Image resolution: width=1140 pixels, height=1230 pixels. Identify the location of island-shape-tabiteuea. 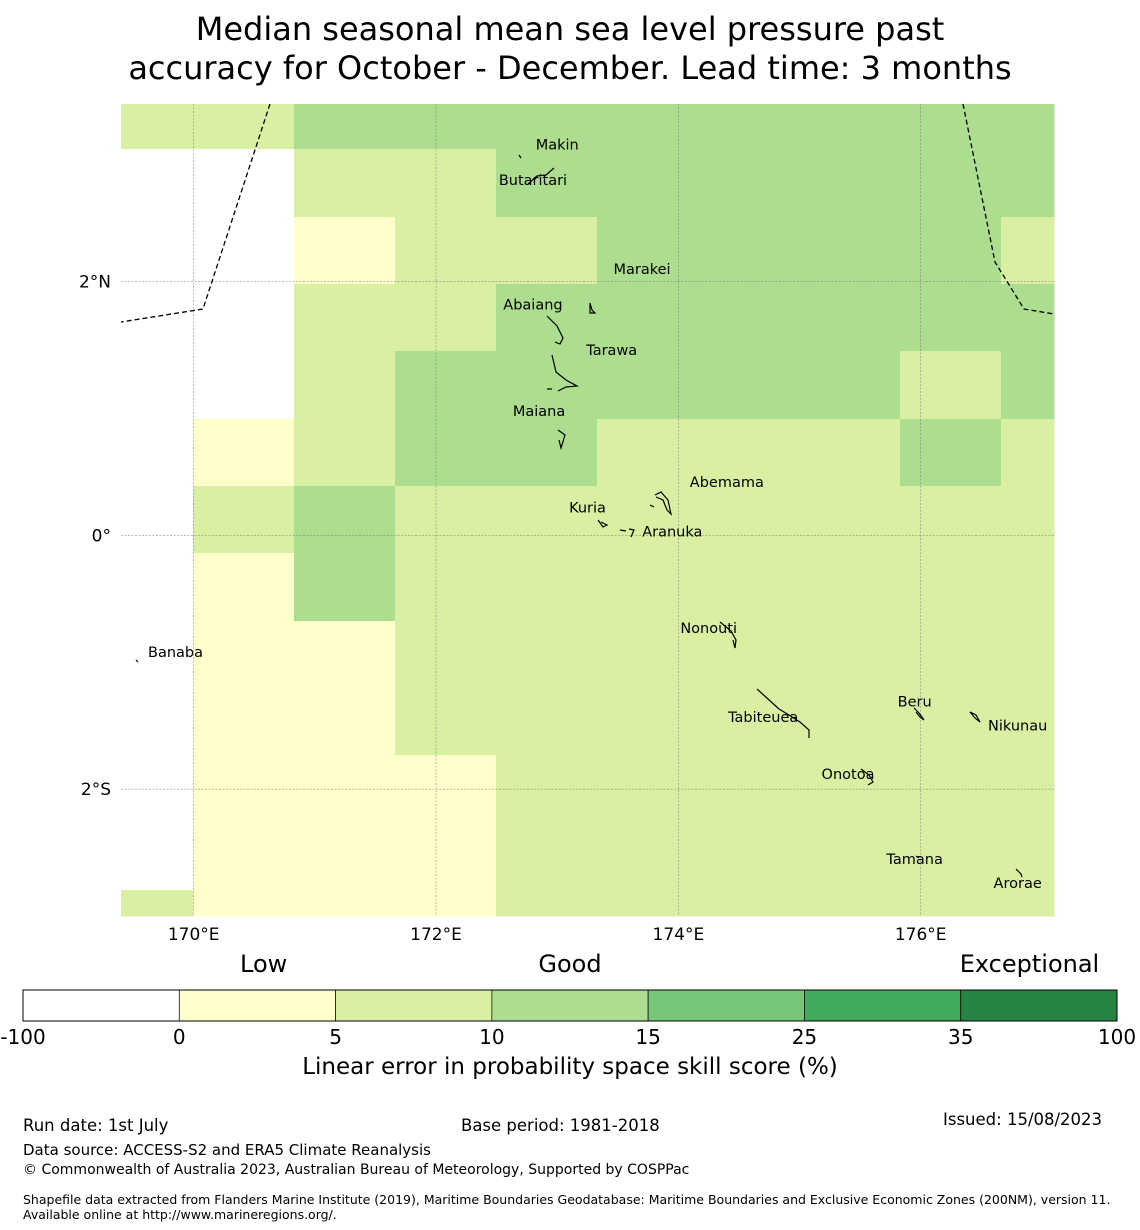
(783, 713).